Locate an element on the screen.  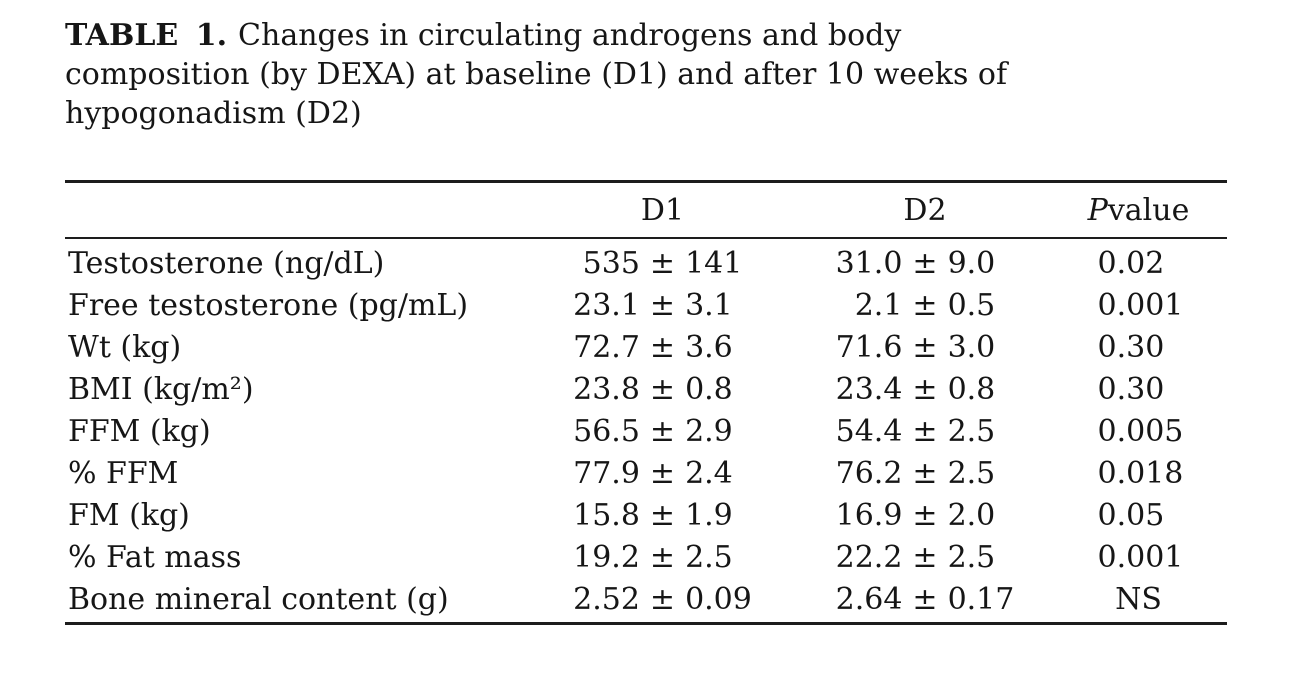
p-value: 0.018 is located at coordinates (1140, 473).